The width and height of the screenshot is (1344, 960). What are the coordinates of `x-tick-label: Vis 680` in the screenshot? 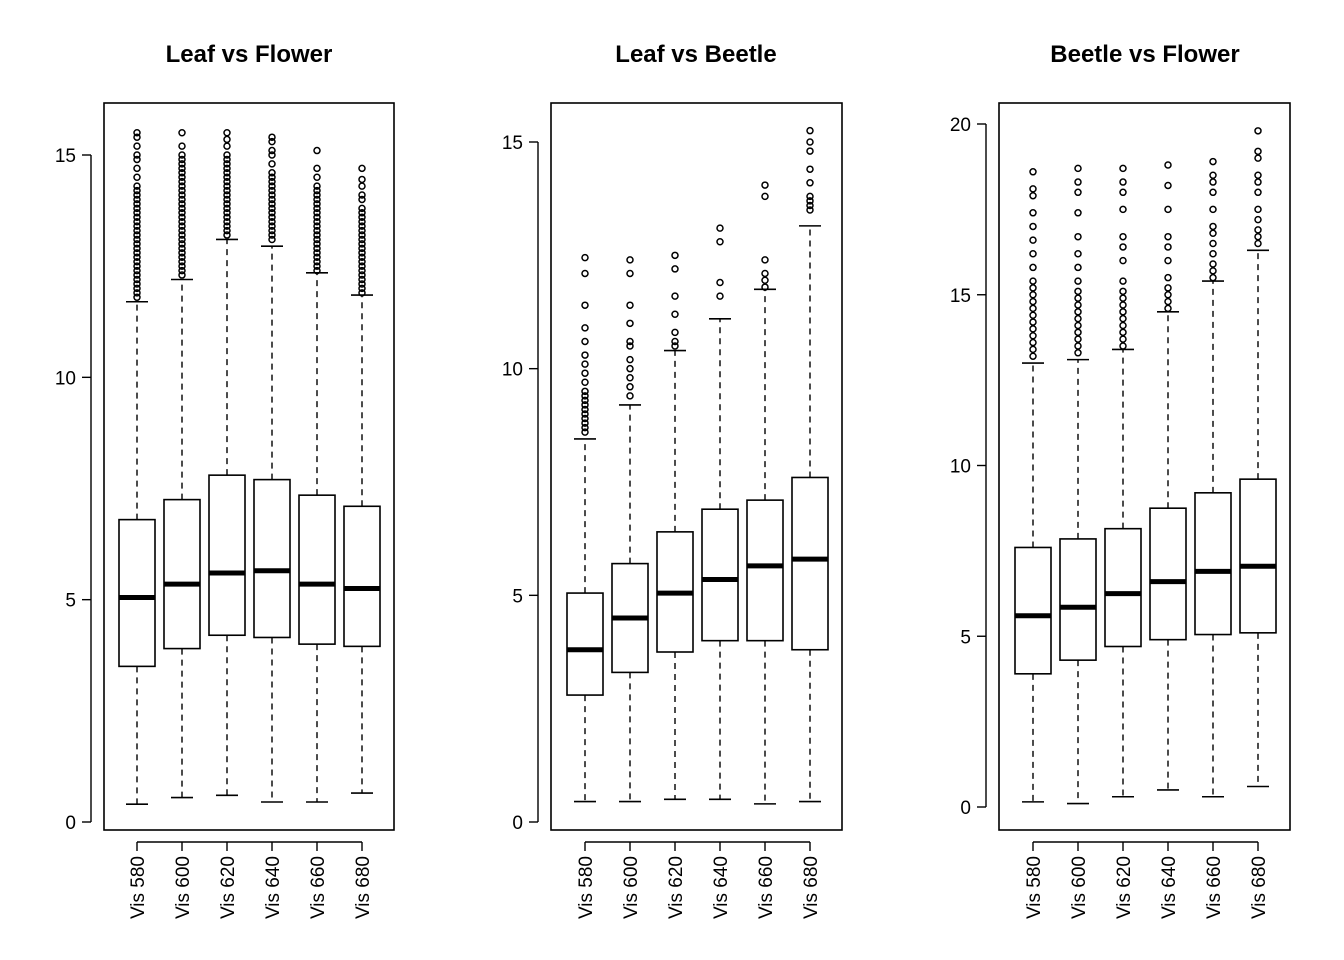 It's located at (1259, 887).